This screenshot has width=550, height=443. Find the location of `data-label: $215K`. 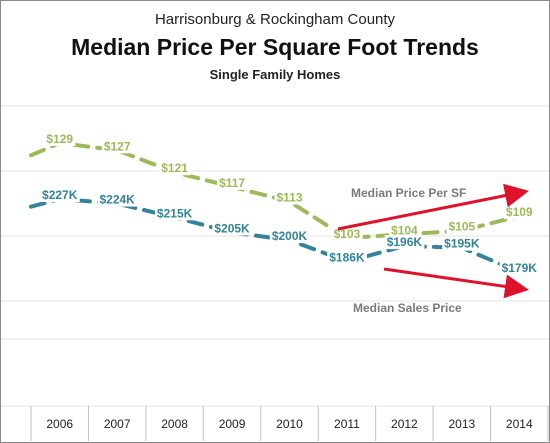

data-label: $215K is located at coordinates (175, 213).